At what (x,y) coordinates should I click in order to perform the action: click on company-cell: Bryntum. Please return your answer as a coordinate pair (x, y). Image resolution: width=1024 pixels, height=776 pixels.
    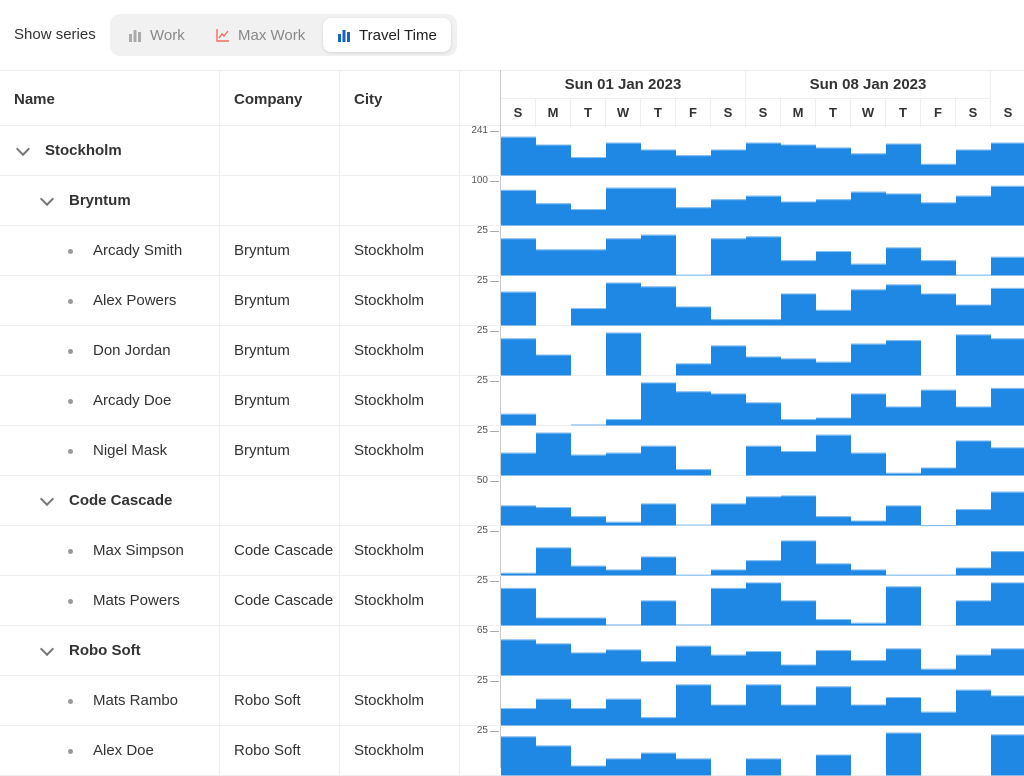
    Looking at the image, I should click on (280, 351).